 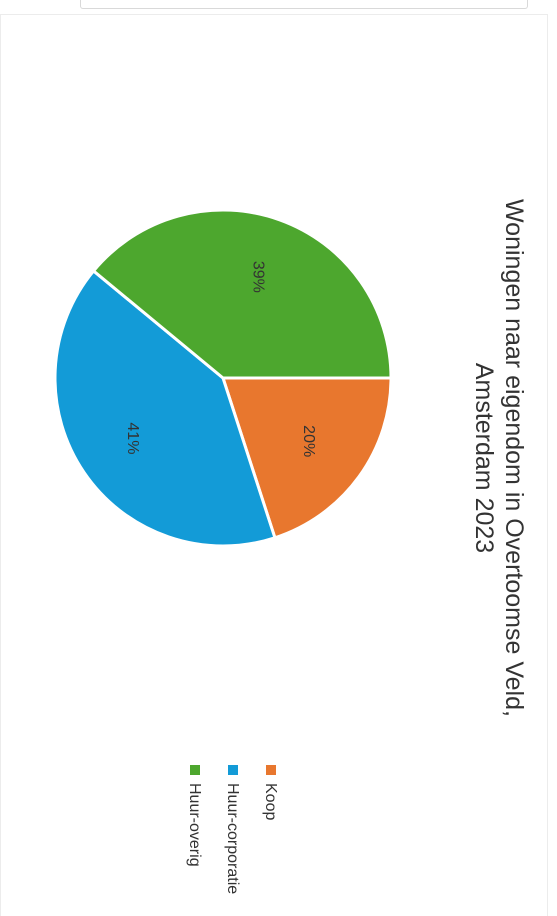 What do you see at coordinates (232, 838) in the screenshot?
I see `legend-label-huur-corporatie: Huur-corporatie` at bounding box center [232, 838].